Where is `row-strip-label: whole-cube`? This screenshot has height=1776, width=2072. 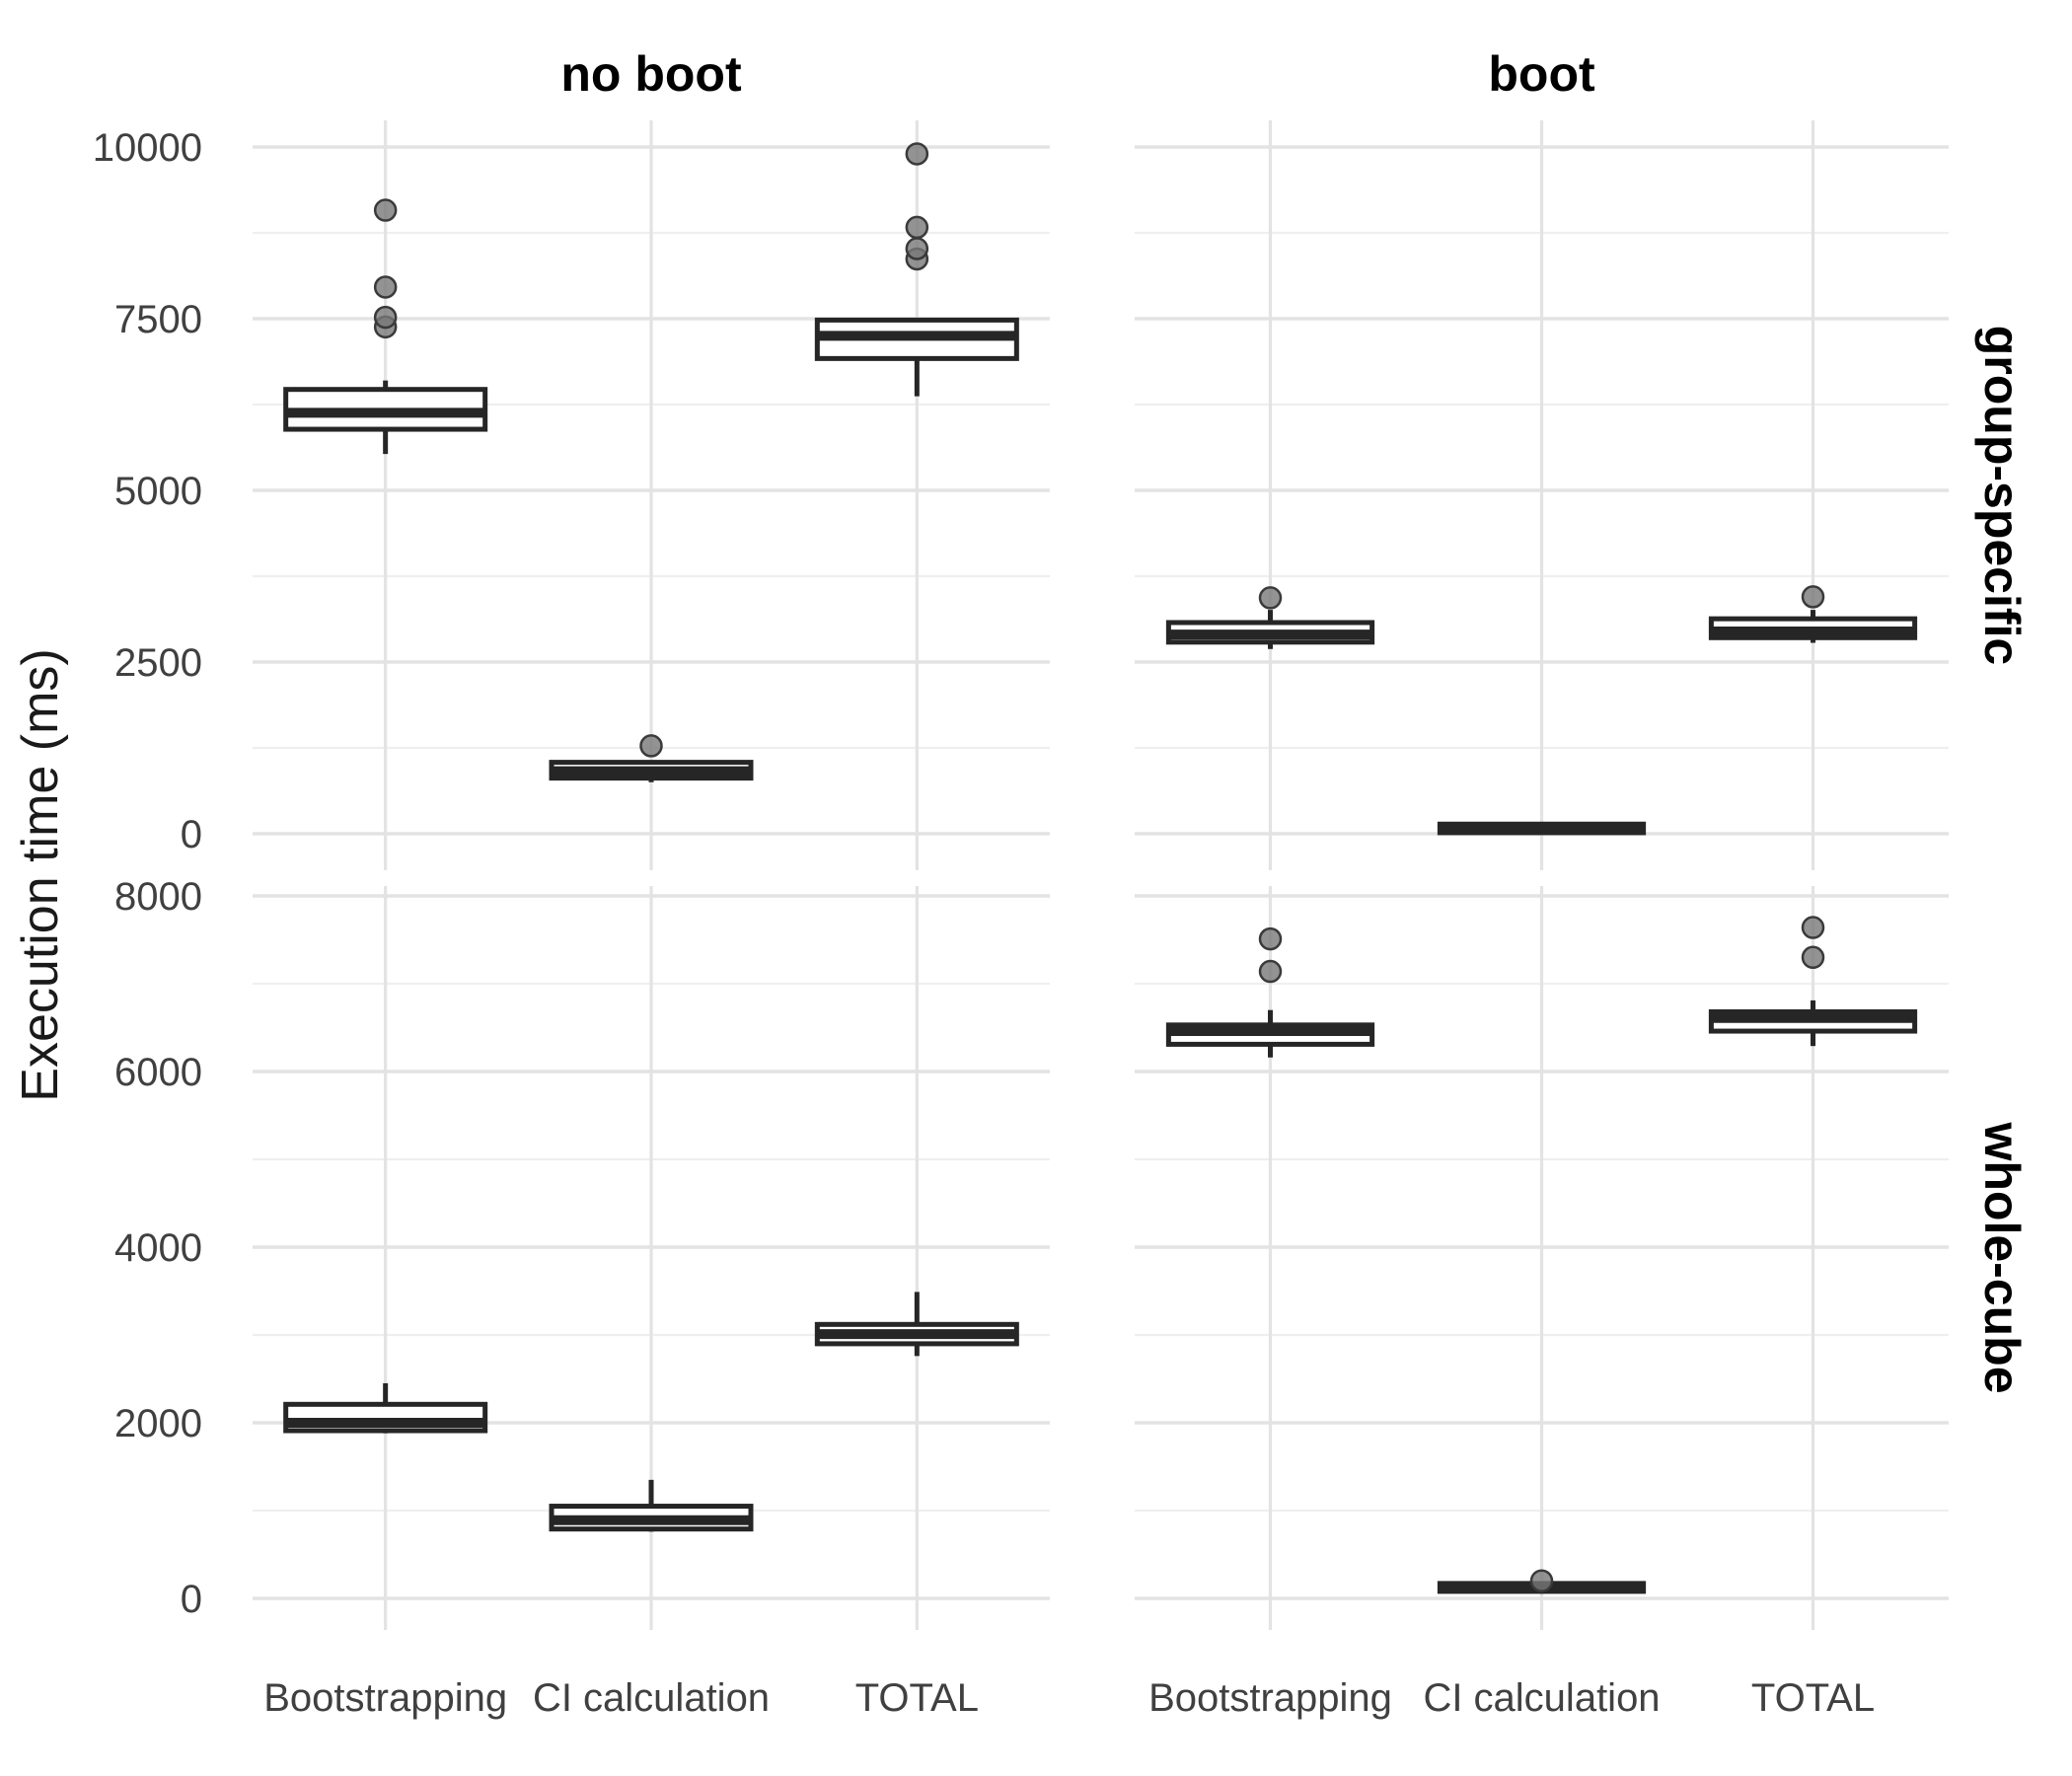
row-strip-label: whole-cube is located at coordinates (2002, 1257).